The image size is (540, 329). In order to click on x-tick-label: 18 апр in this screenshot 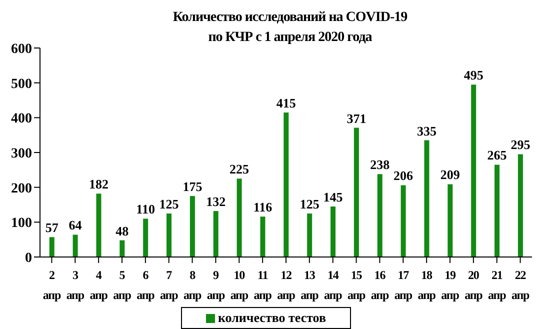, I will do `click(427, 285)`.